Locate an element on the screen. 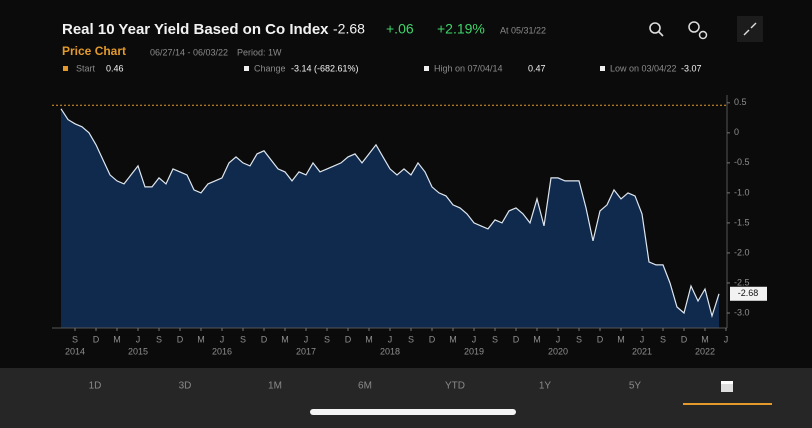 The width and height of the screenshot is (812, 428). price-chart-label: Price Chart is located at coordinates (94, 51).